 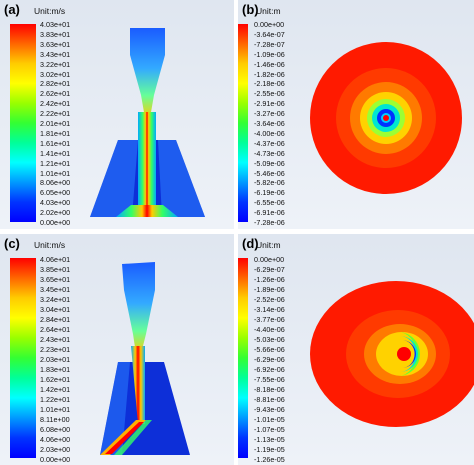 I want to click on tick-label: 8.11e+00, so click(x=55, y=419).